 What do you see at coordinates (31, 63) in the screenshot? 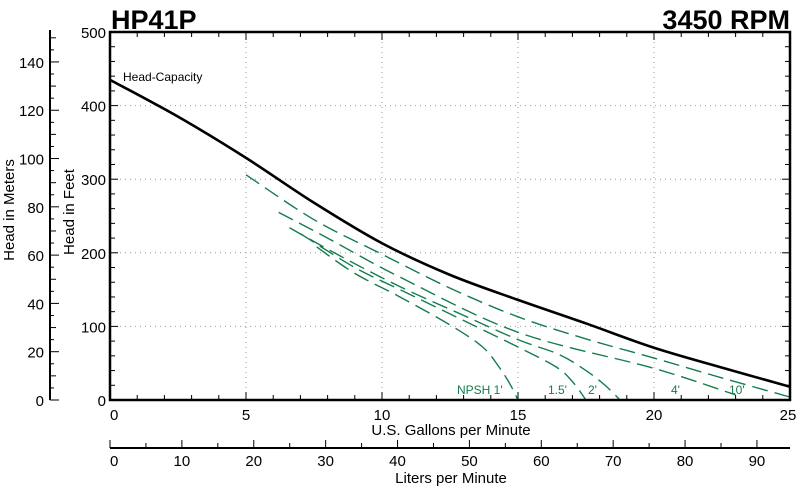
I see `y2-tick-label: 140` at bounding box center [31, 63].